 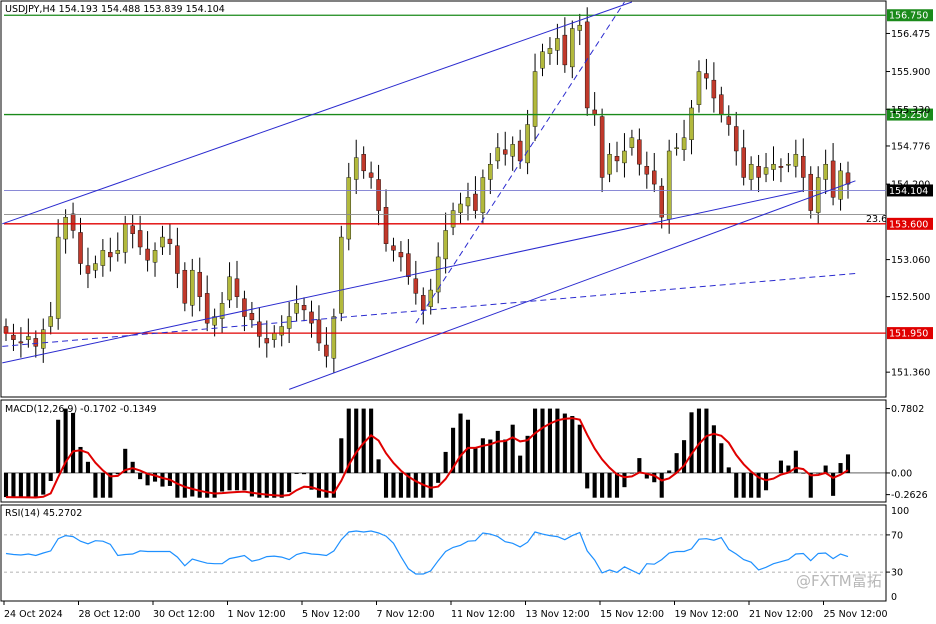 What do you see at coordinates (910, 297) in the screenshot?
I see `price-tick-label-152.500: 152.500` at bounding box center [910, 297].